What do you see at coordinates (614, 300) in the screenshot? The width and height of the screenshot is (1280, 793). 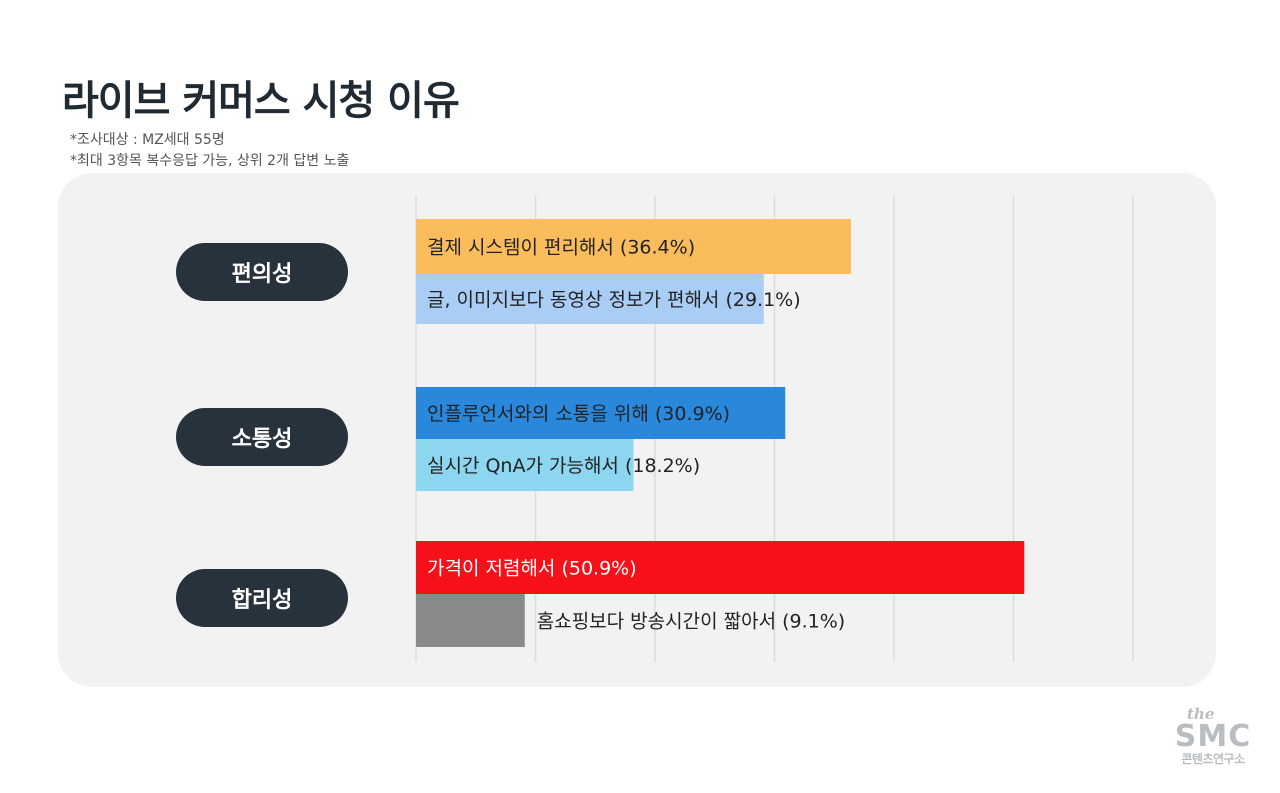 I see `bar-label: 글, 이미지보다 동영상 정보가 편해서 (29.1%)` at bounding box center [614, 300].